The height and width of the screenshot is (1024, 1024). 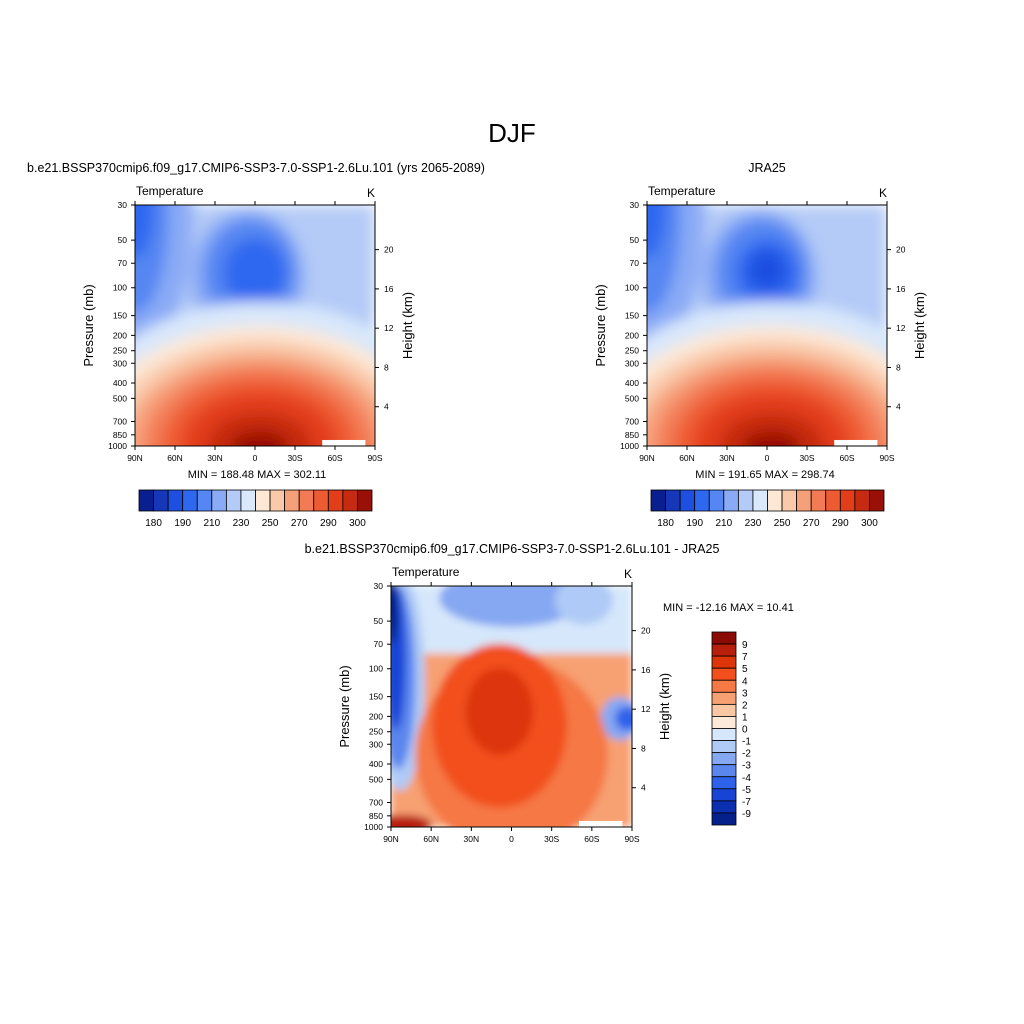 I want to click on min-max-label: MIN = 191.65 MAX = 298.74, so click(x=764, y=475).